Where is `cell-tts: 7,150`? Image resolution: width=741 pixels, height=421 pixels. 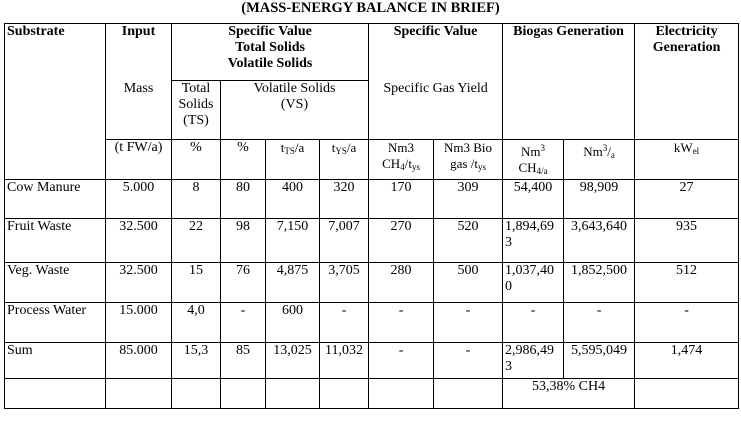 cell-tts: 7,150 is located at coordinates (292, 240).